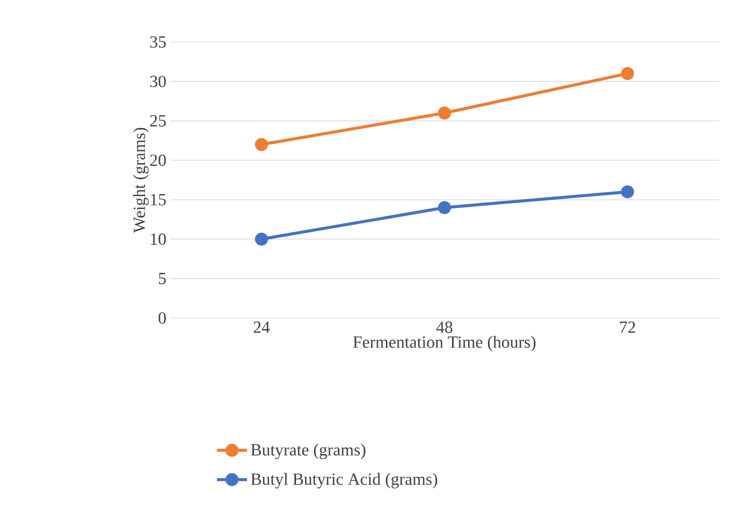 The image size is (733, 520). I want to click on y-tick-label: 0, so click(162, 318).